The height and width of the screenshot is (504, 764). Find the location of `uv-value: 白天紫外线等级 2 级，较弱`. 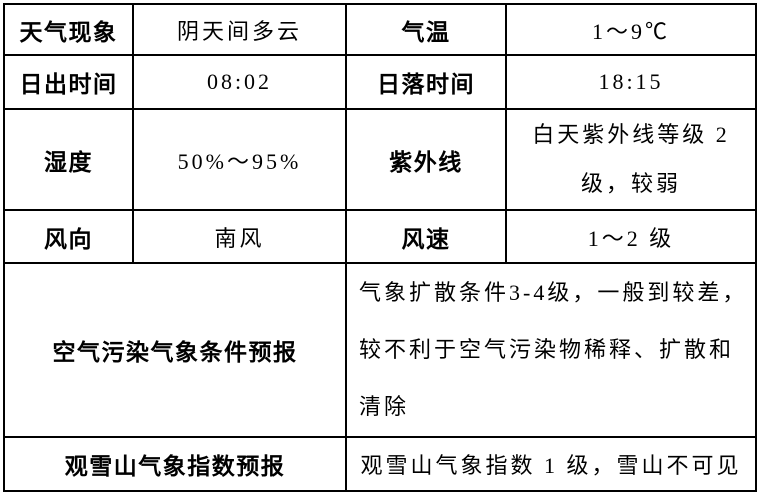

uv-value: 白天紫外线等级 2 级，较弱 is located at coordinates (631, 159).